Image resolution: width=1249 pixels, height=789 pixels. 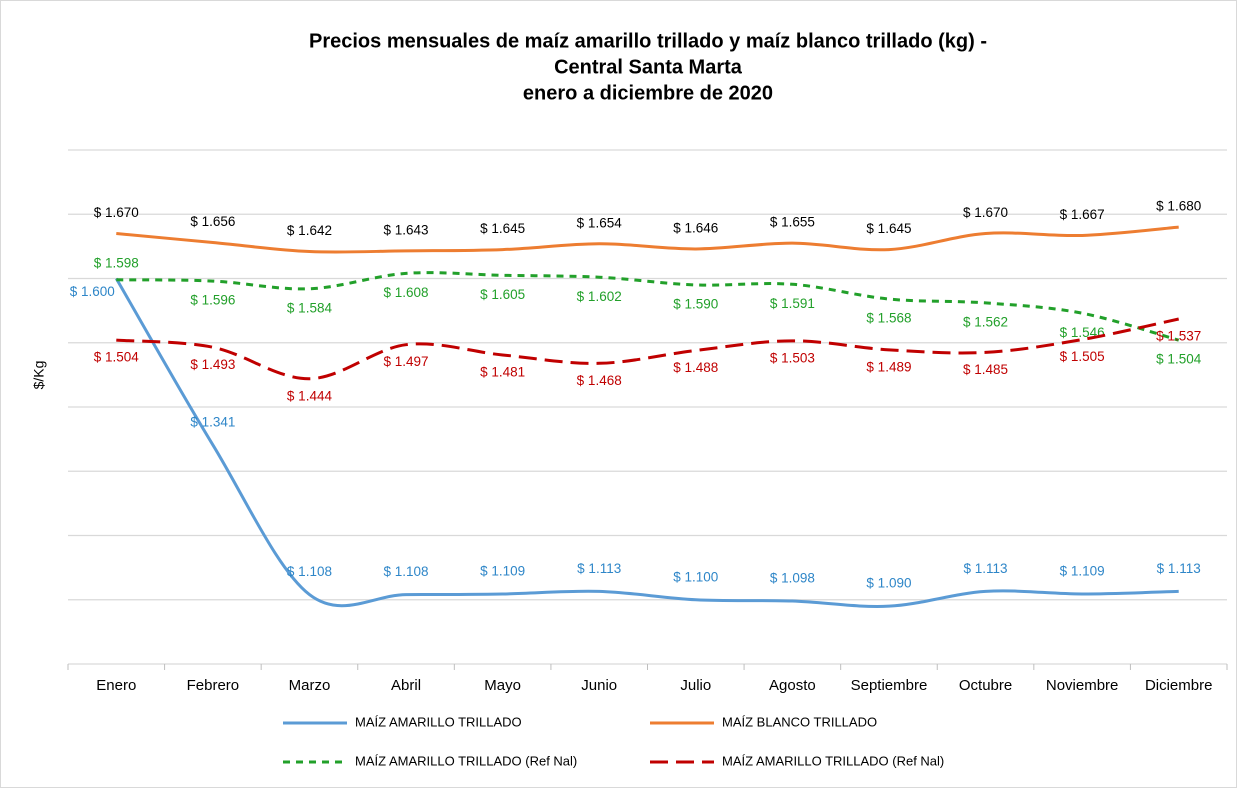 I want to click on data-label: $ 1.481, so click(x=502, y=372).